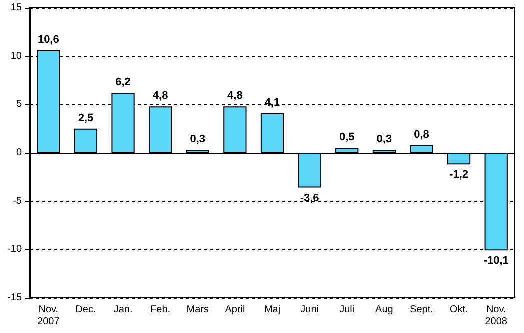  I want to click on x-tick-label: April, so click(235, 310).